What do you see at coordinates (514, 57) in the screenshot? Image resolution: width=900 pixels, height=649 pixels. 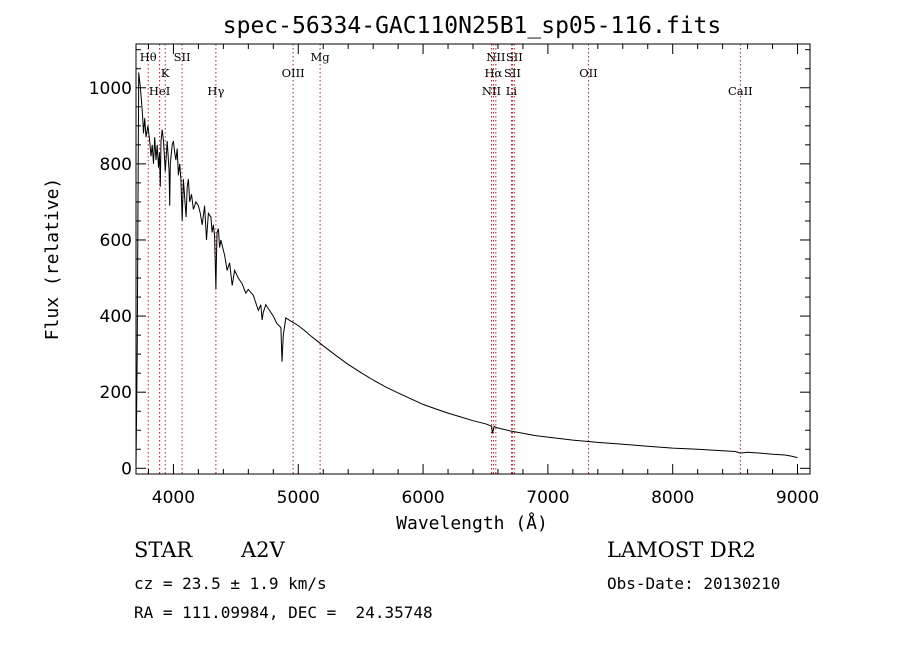 I see `line-label-11: SII` at bounding box center [514, 57].